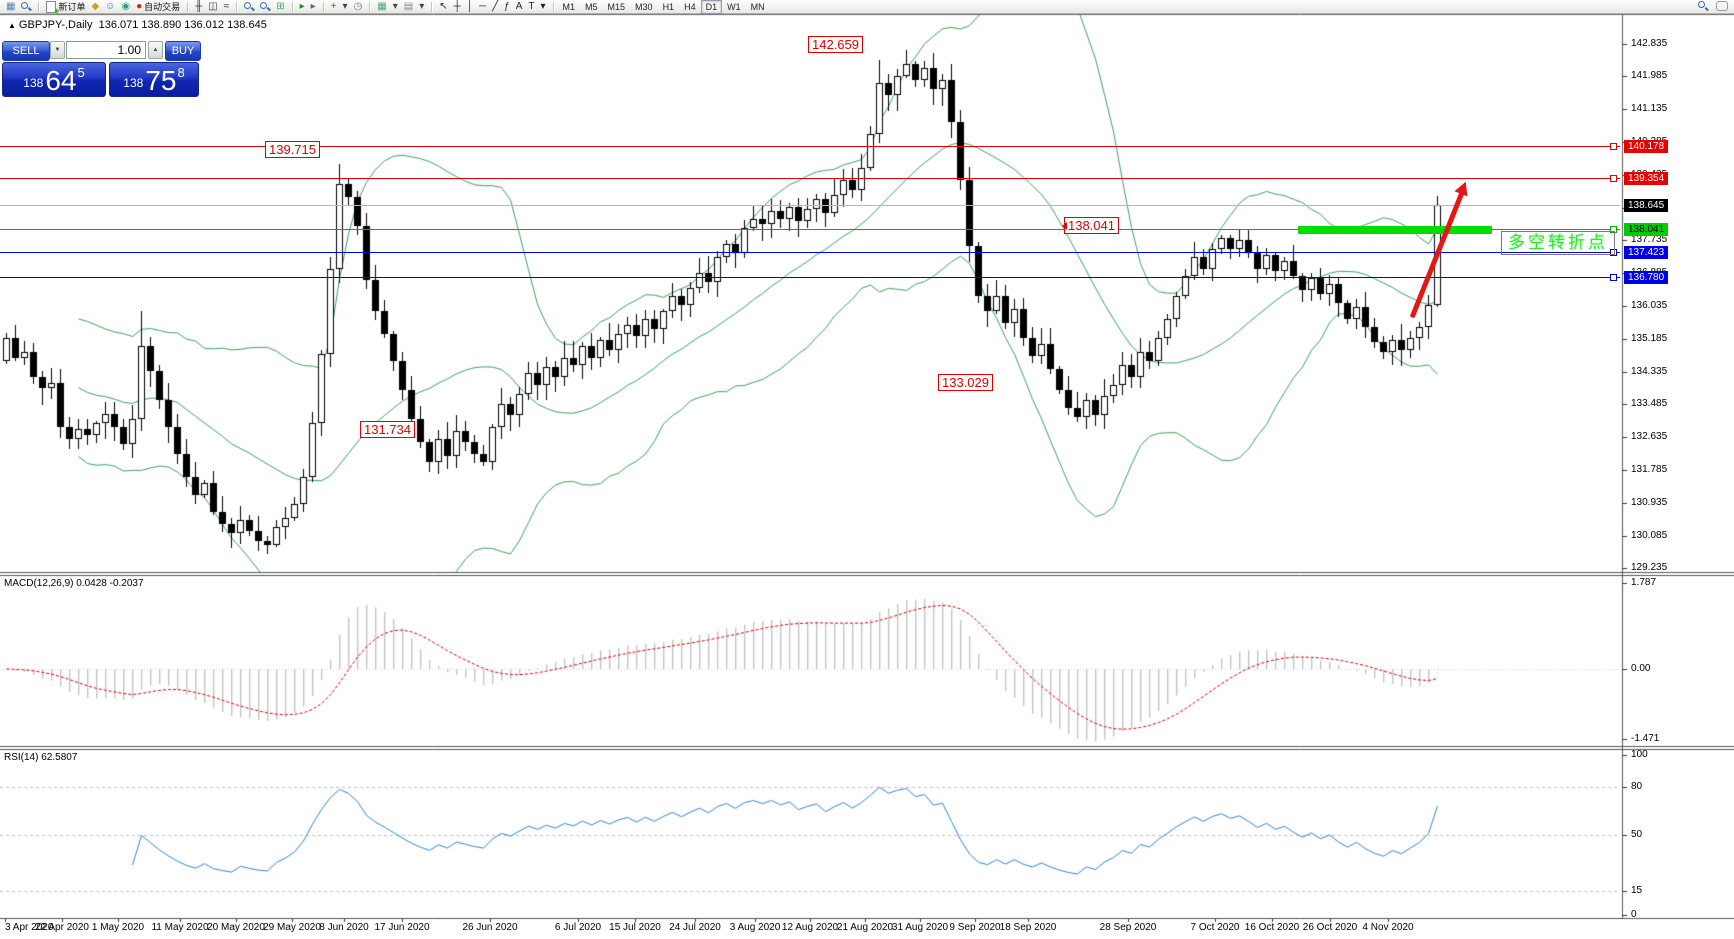 The width and height of the screenshot is (1734, 939). I want to click on arrows-tool-icon: ▾, so click(542, 7).